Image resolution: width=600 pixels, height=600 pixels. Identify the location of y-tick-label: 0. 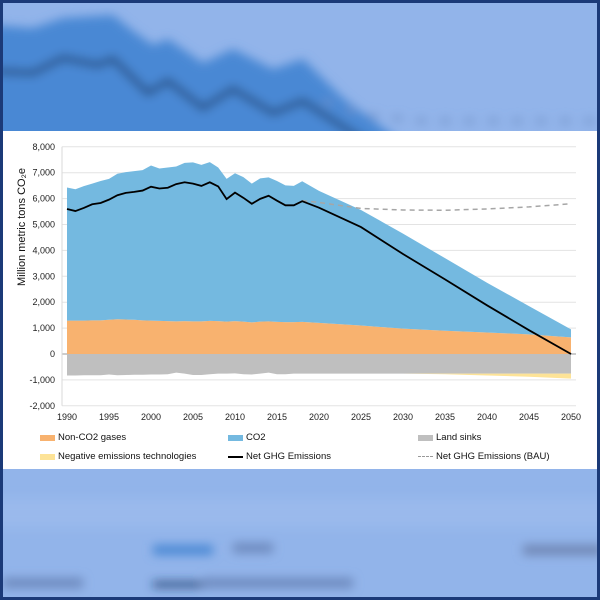
(52, 354).